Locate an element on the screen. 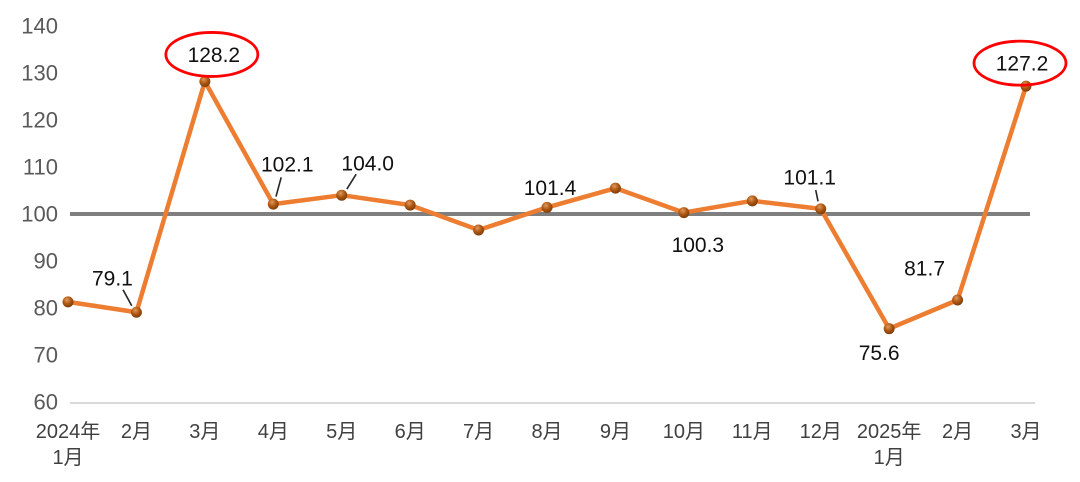 The image size is (1080, 482). x-axis-tick-label: 10月 is located at coordinates (684, 432).